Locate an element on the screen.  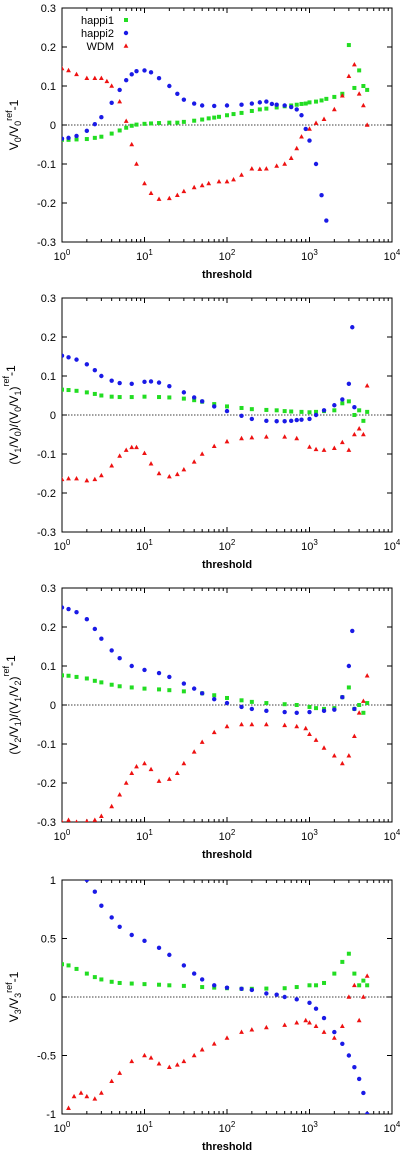
y-tick-label: -0.1 is located at coordinates (46, 165).